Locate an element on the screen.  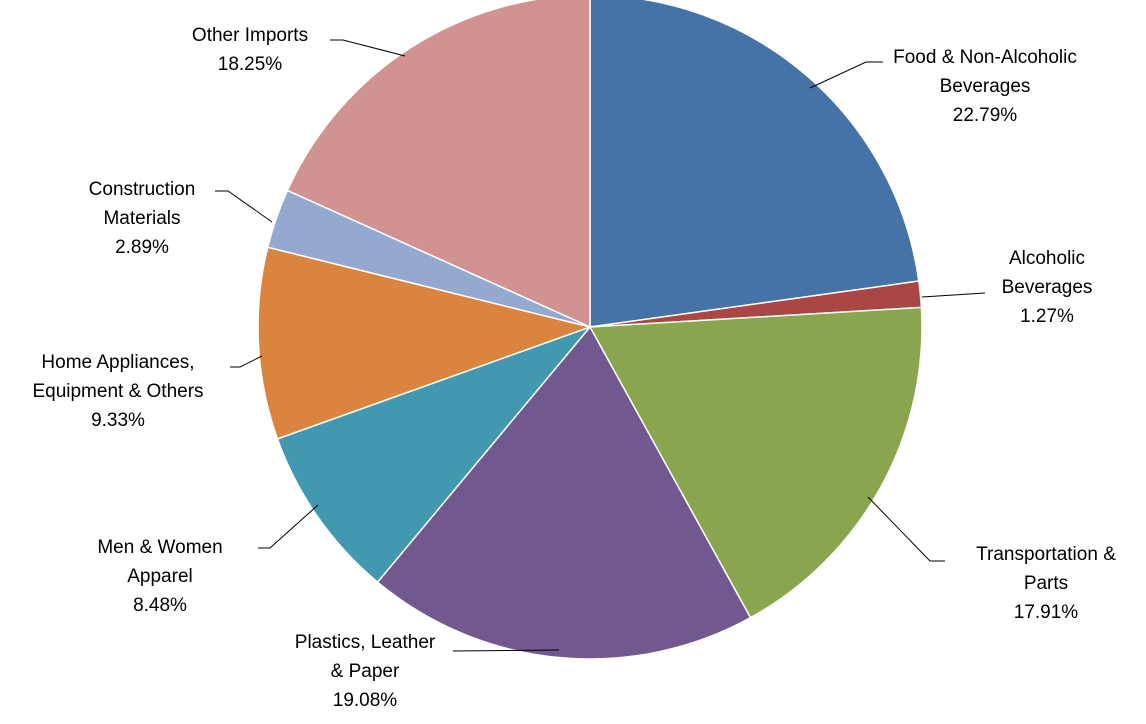
slice-category-label: Other Imports is located at coordinates (250, 35).